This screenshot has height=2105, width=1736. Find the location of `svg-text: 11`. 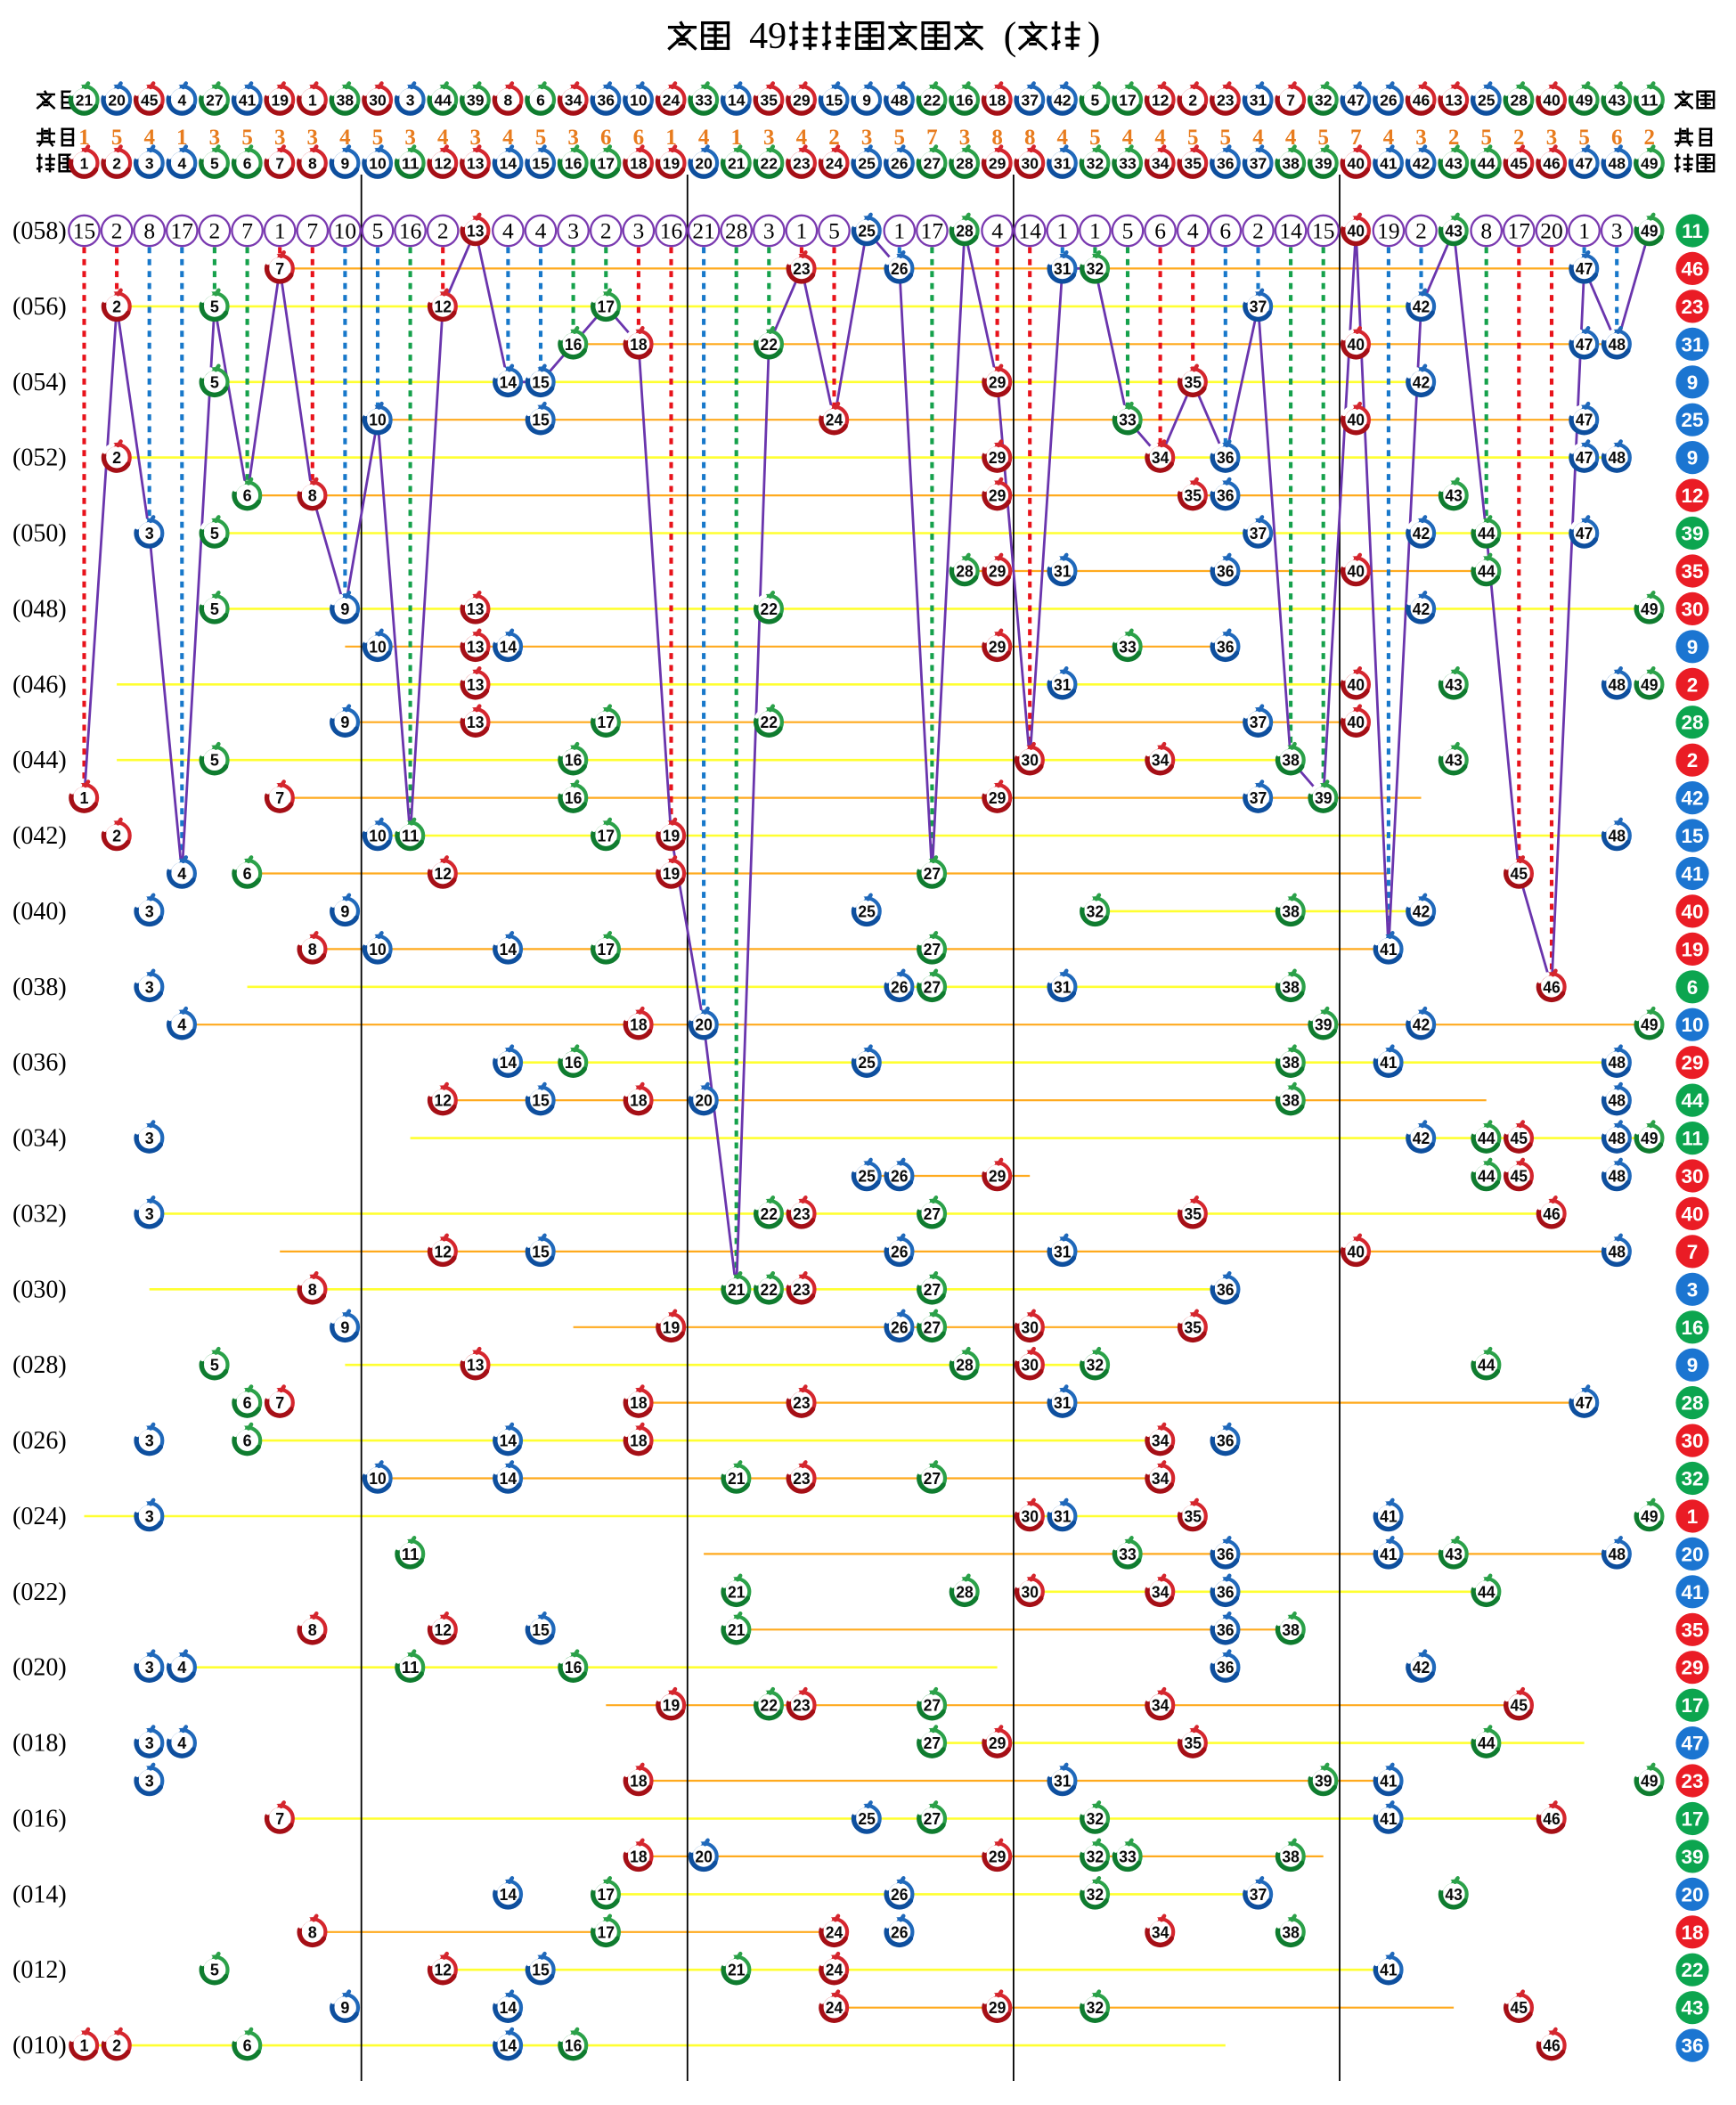

svg-text: 11 is located at coordinates (411, 163).